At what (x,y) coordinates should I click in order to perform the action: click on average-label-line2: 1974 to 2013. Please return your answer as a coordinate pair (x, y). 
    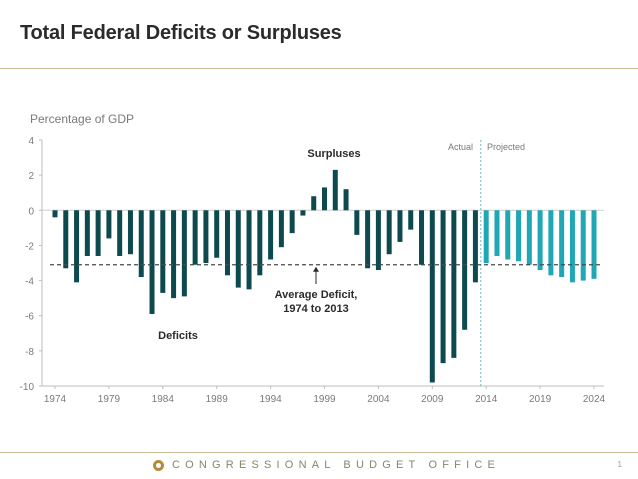
    Looking at the image, I should click on (315, 309).